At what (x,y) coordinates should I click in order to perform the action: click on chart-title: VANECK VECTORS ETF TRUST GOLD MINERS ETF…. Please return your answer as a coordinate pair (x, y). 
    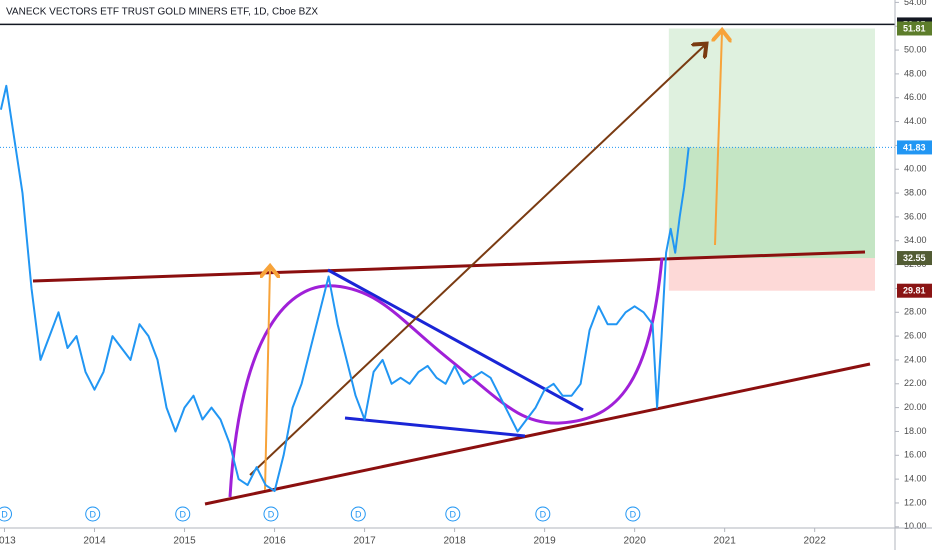
    Looking at the image, I should click on (162, 12).